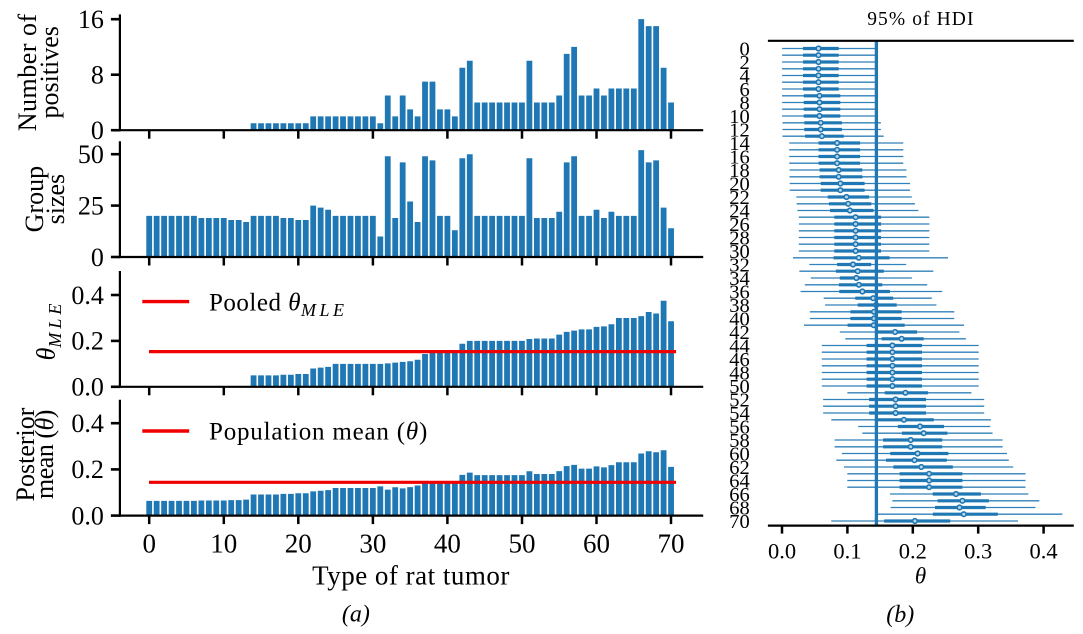 Image resolution: width=1083 pixels, height=634 pixels. What do you see at coordinates (356, 615) in the screenshot?
I see `svg-text: (a)` at bounding box center [356, 615].